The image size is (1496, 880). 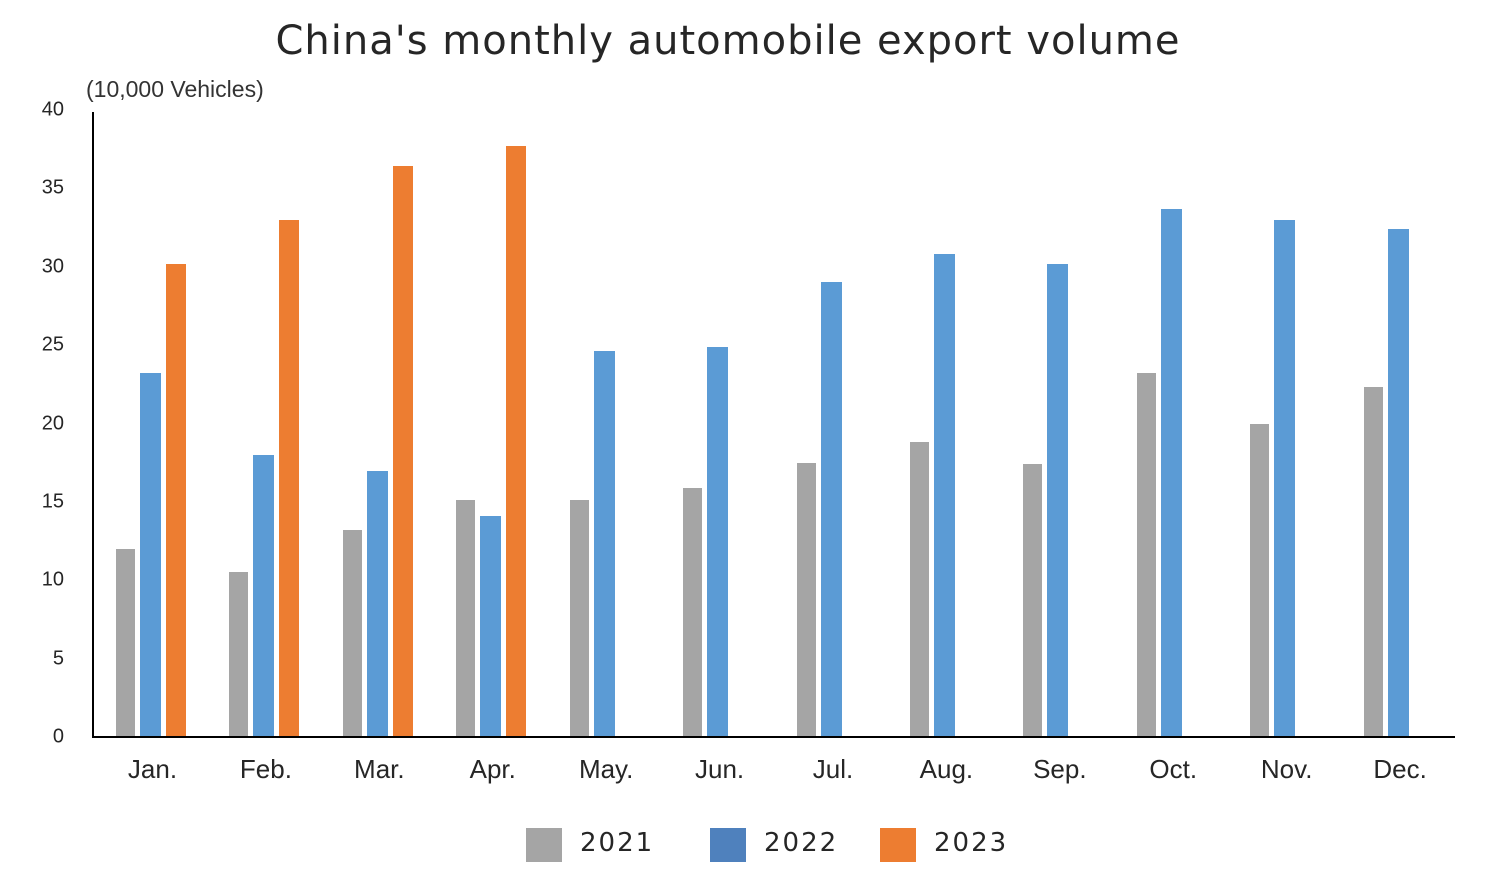 I want to click on bar-2022-jul, so click(x=831, y=509).